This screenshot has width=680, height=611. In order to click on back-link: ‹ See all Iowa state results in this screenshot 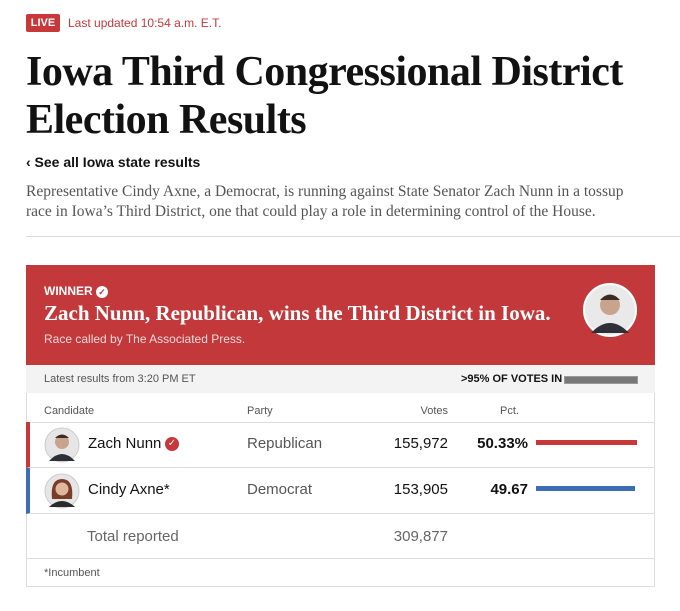, I will do `click(113, 162)`.